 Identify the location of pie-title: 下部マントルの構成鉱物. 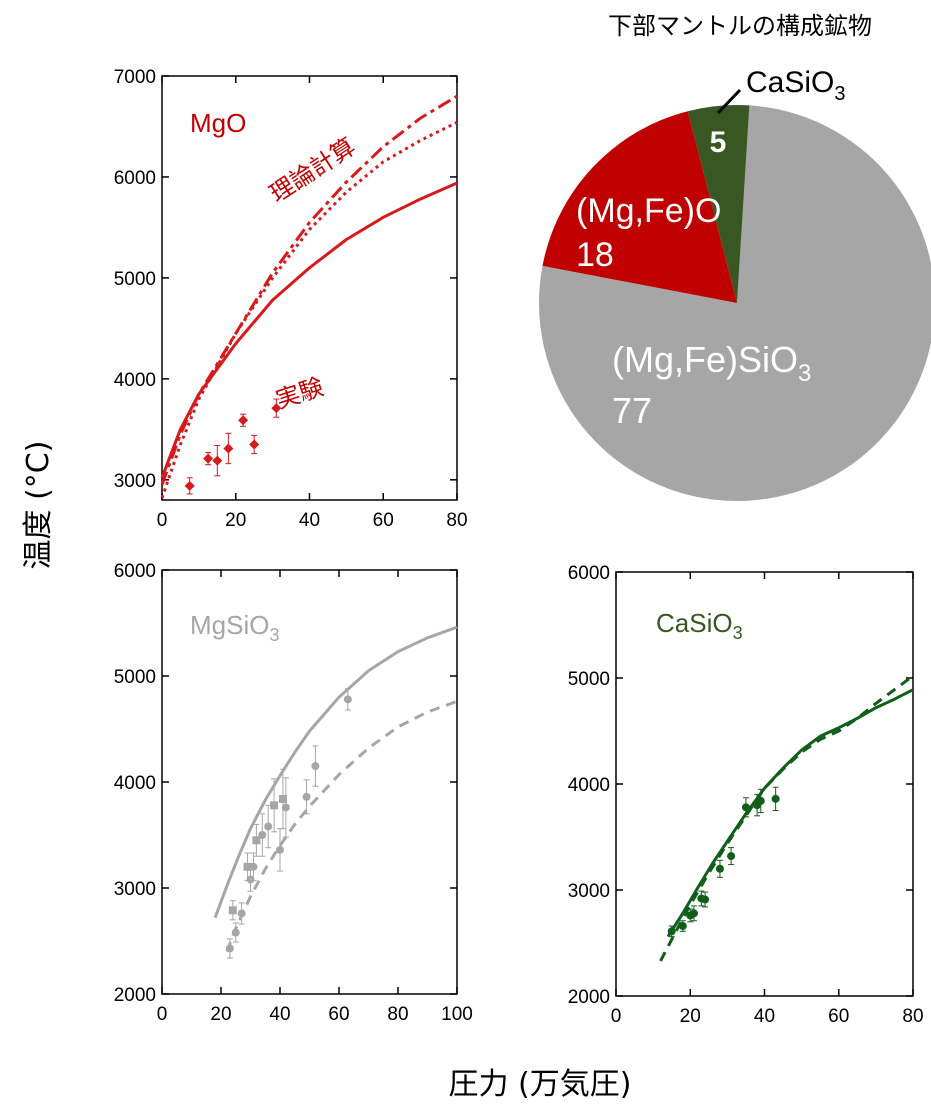
(740, 26).